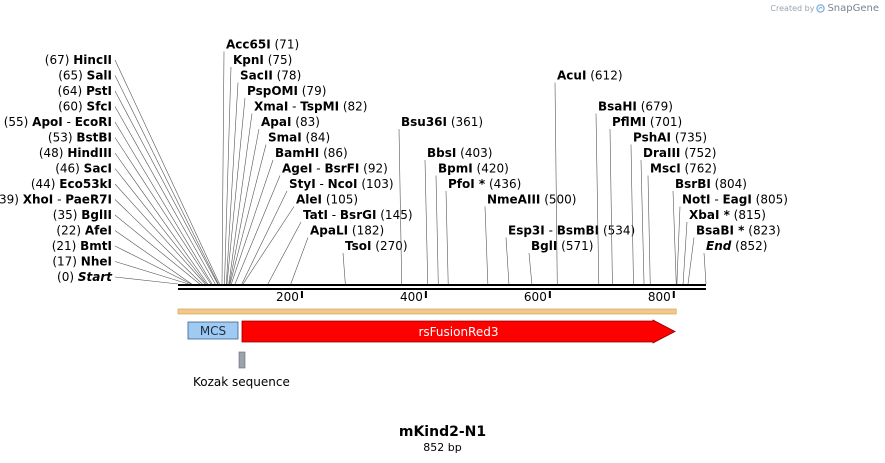 The width and height of the screenshot is (885, 463). Describe the element at coordinates (327, 200) in the screenshot. I see `svg-text: AleI (105)` at that location.